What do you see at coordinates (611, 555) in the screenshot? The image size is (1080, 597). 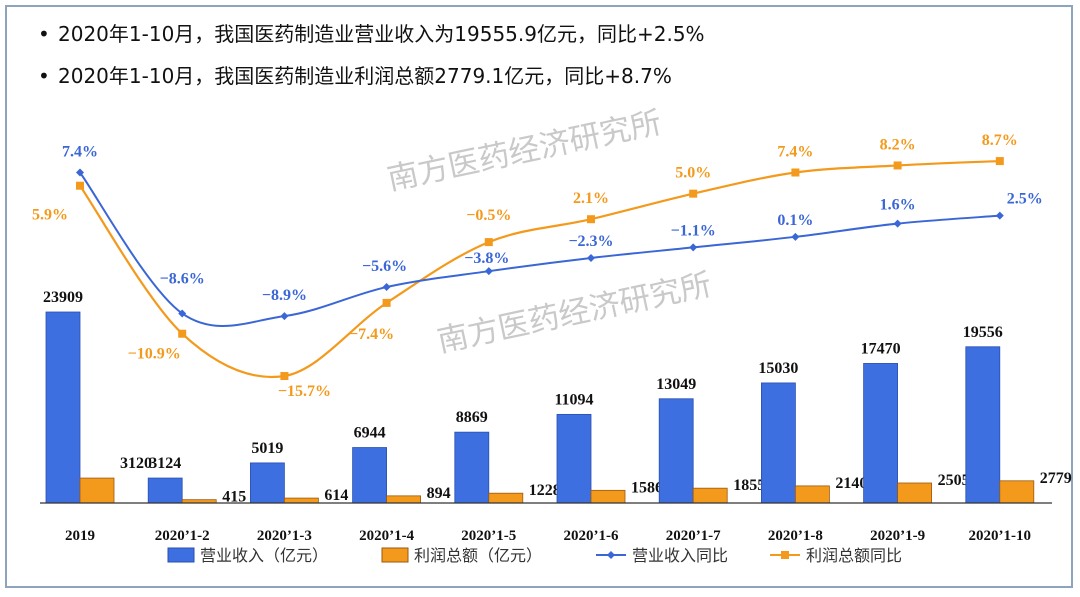 I see `legend-revenue-yoy-marker` at bounding box center [611, 555].